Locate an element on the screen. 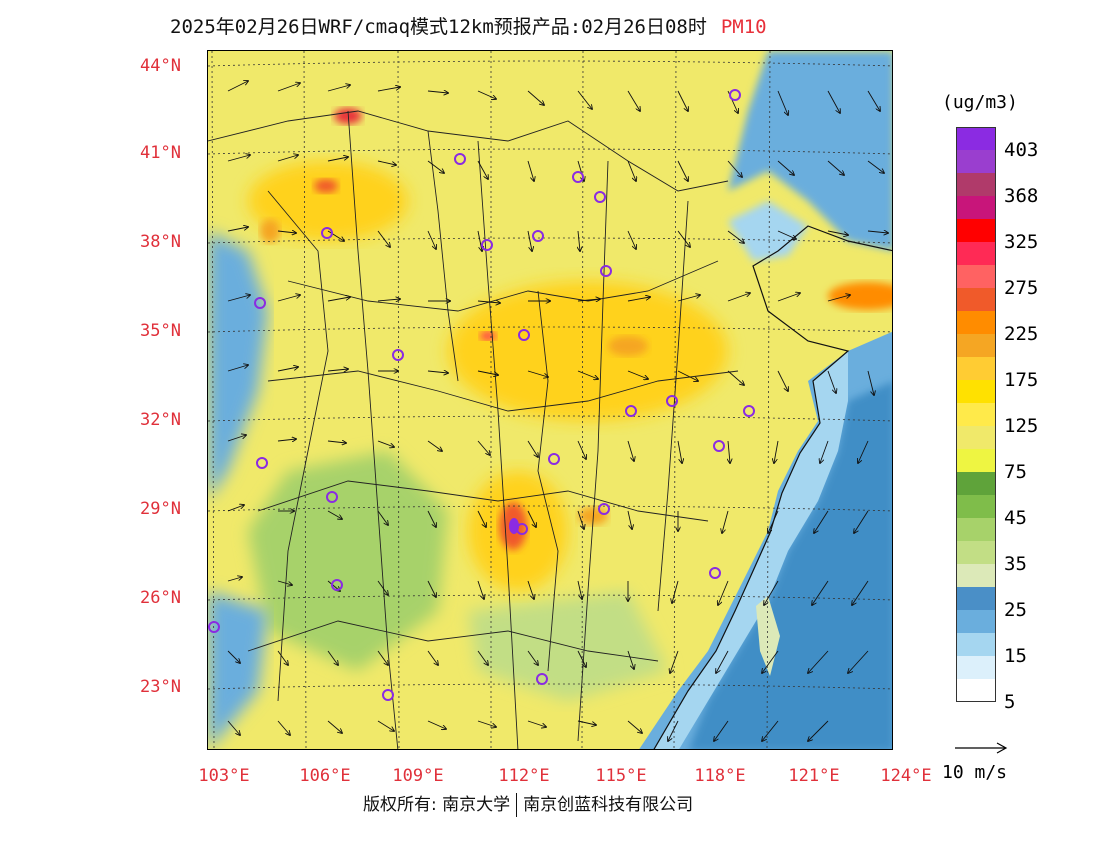  lat-label-41n: 41°N is located at coordinates (160, 153).